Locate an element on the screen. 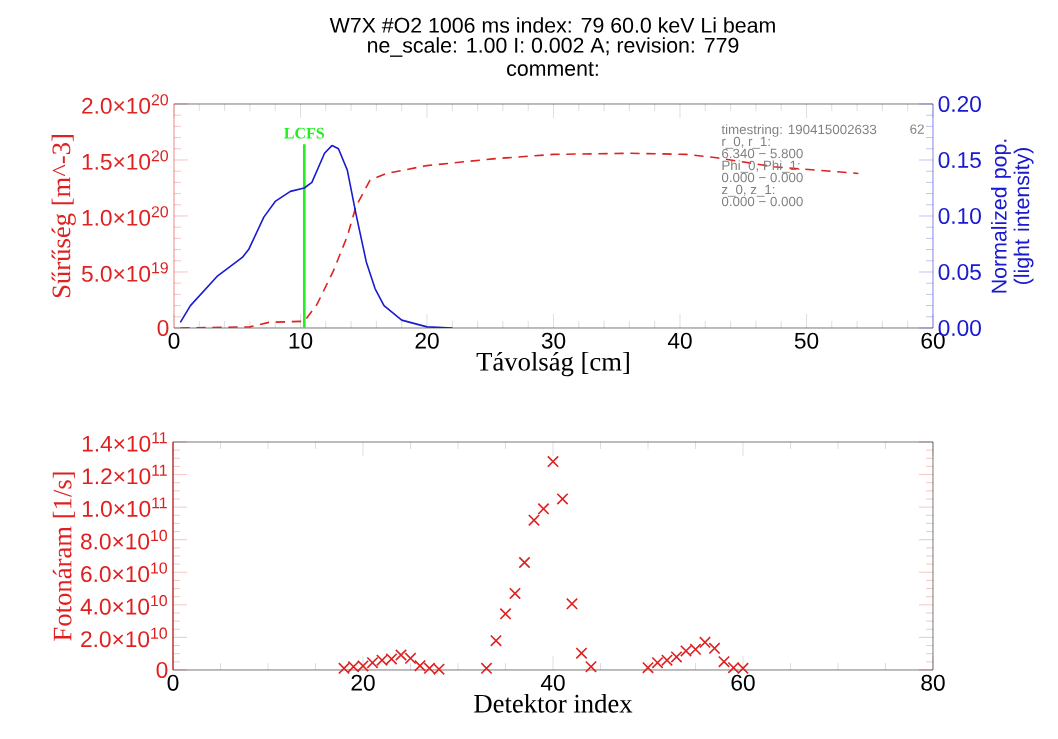 Image resolution: width=1058 pixels, height=739 pixels. y2-tick-label: 0.15 is located at coordinates (959, 160).